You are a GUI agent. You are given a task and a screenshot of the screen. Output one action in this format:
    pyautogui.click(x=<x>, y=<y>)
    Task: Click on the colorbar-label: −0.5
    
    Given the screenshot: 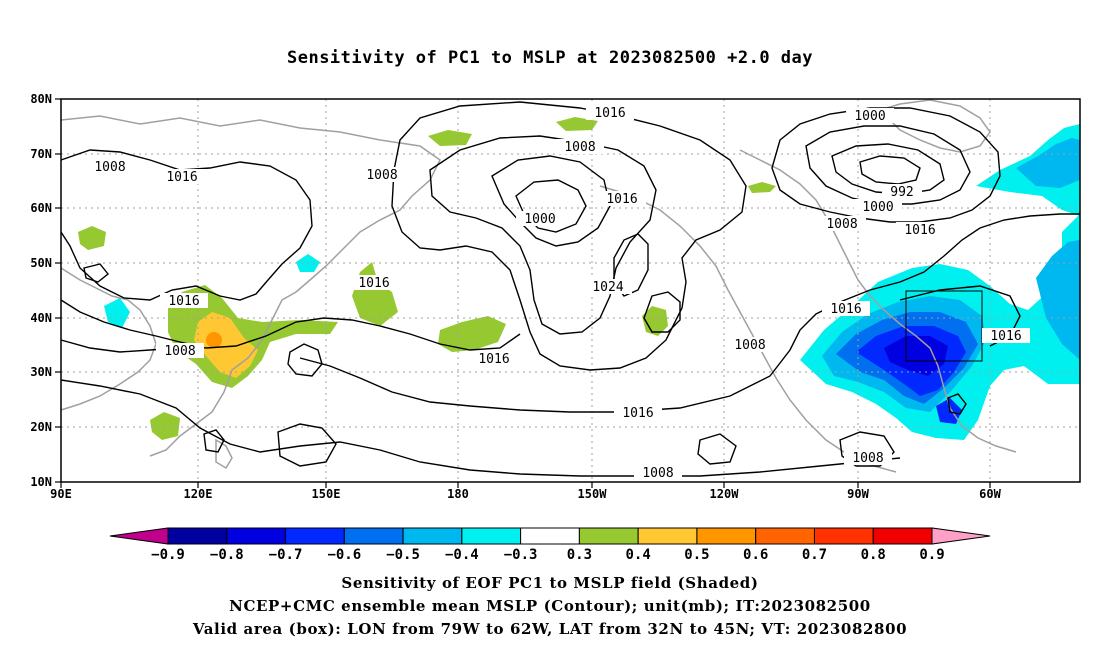 What is the action you would take?
    pyautogui.click(x=403, y=555)
    